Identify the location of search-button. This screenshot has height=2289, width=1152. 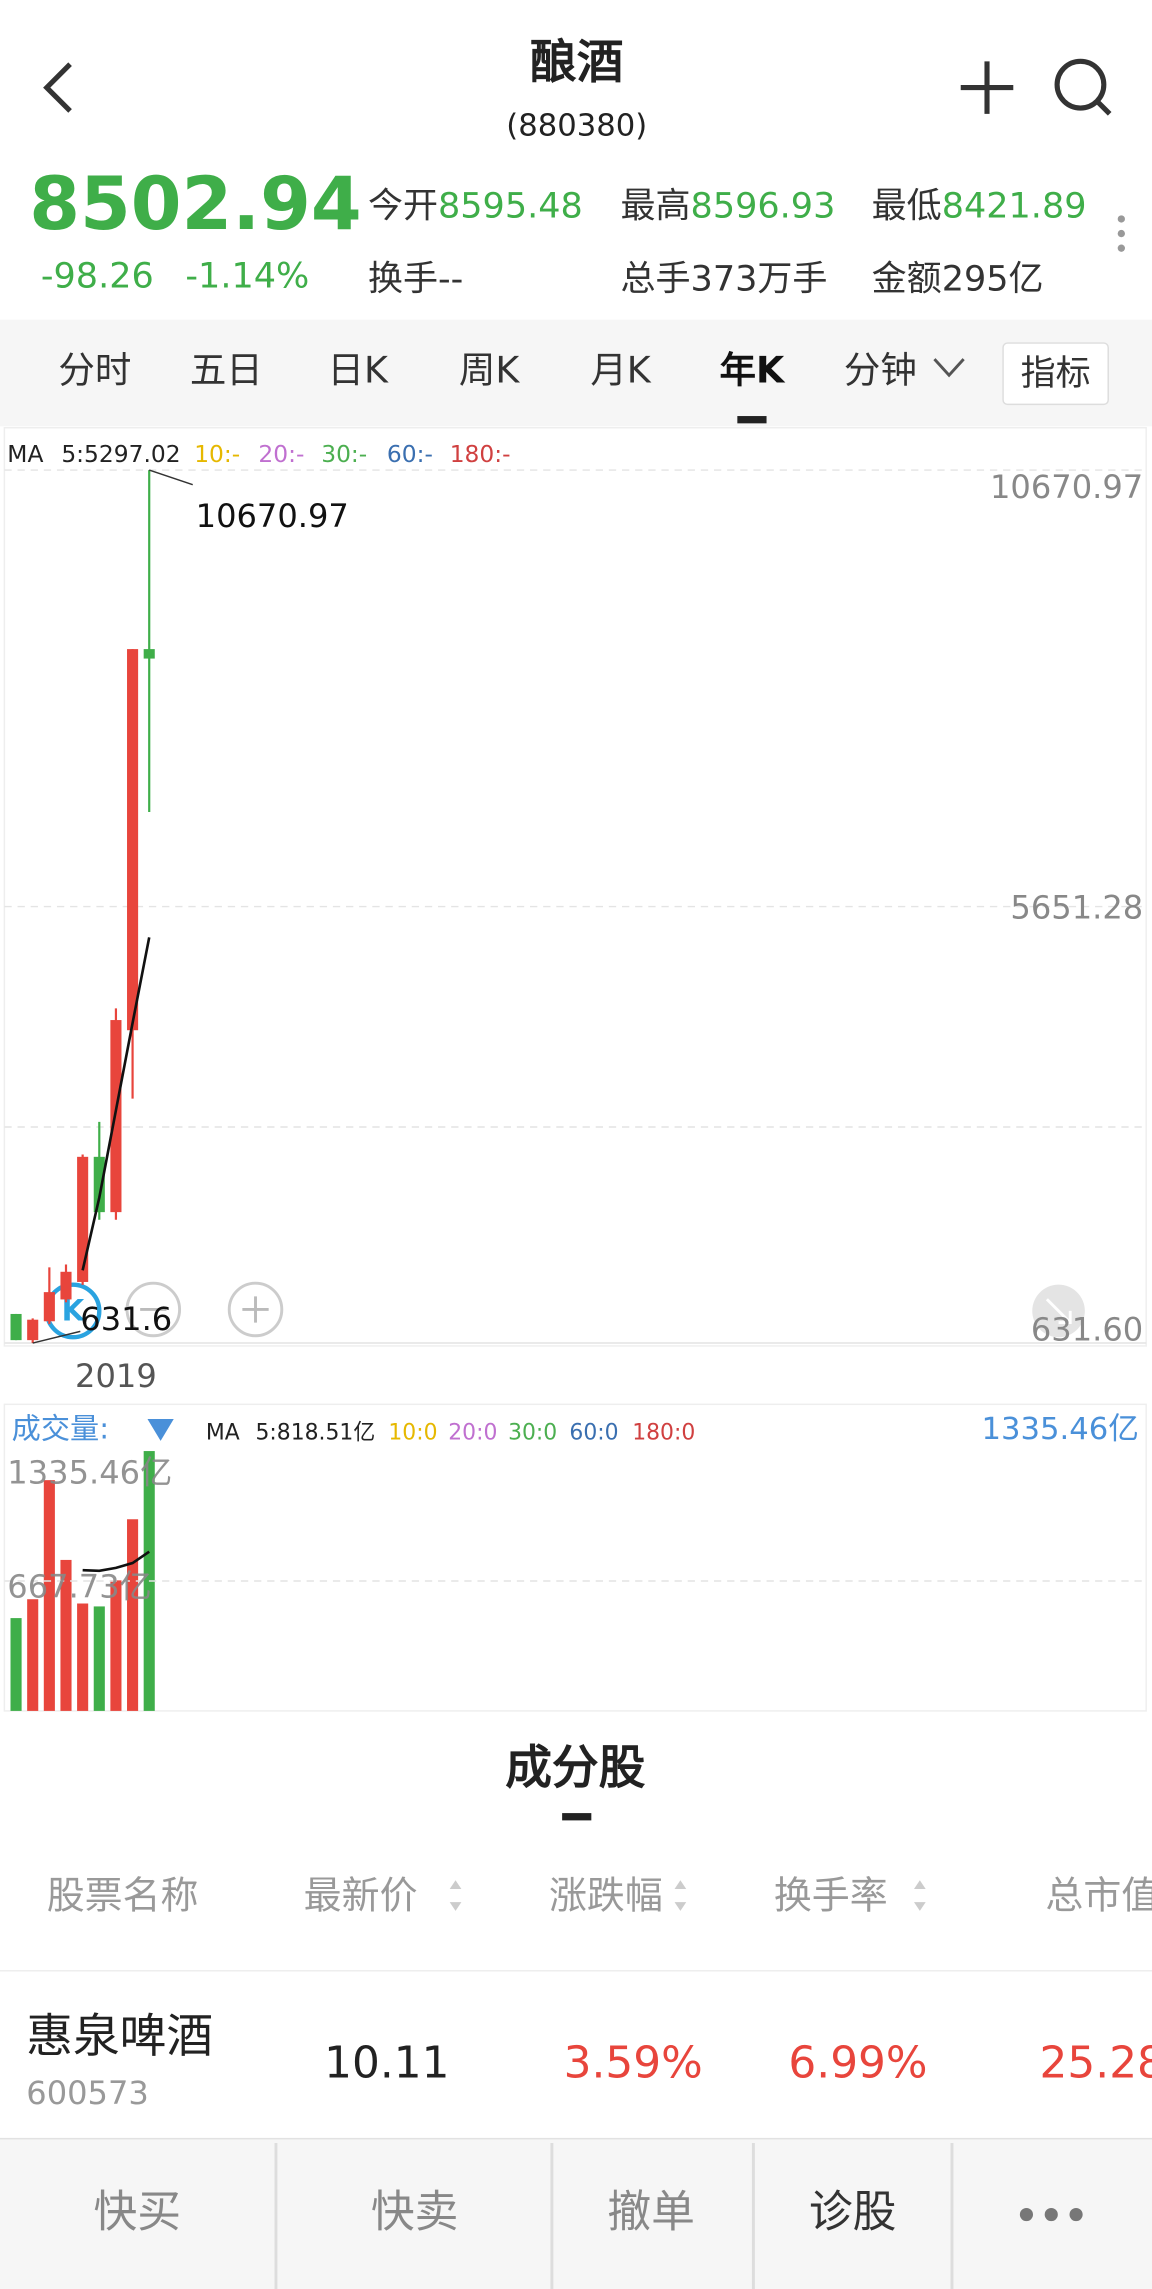
(1083, 87).